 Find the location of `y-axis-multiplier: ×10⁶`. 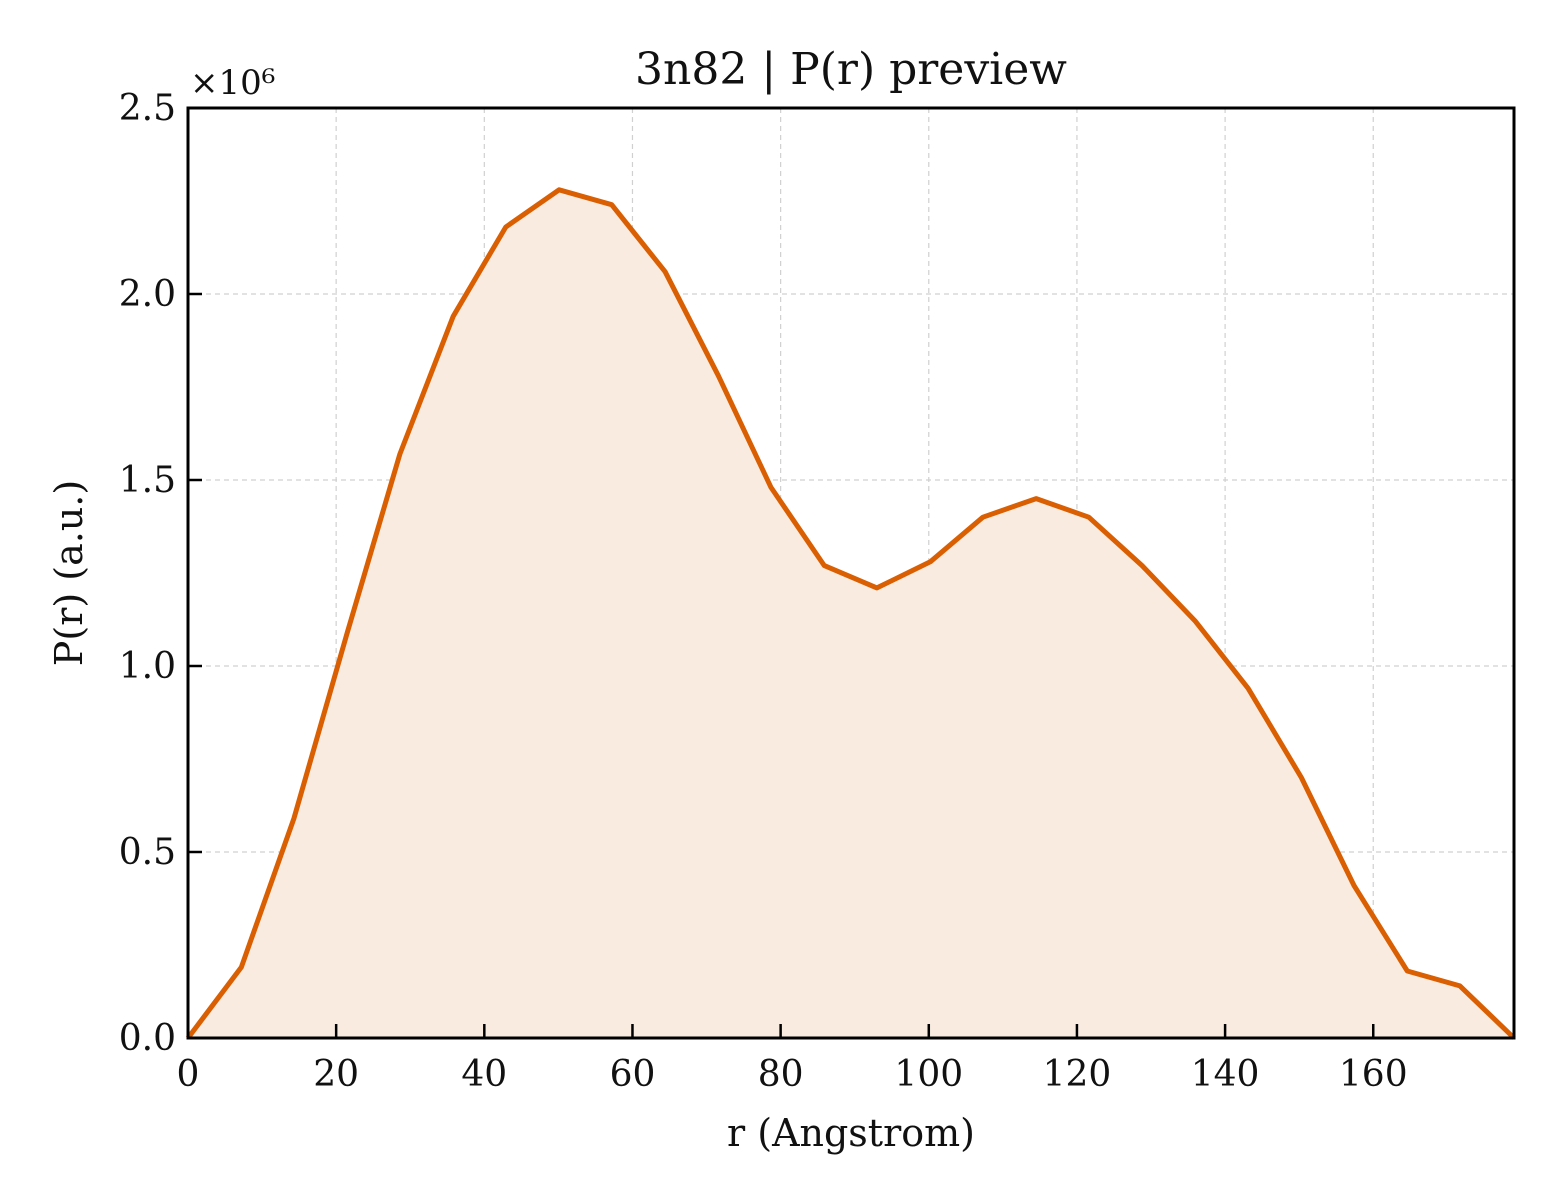

y-axis-multiplier: ×10⁶ is located at coordinates (232, 83).